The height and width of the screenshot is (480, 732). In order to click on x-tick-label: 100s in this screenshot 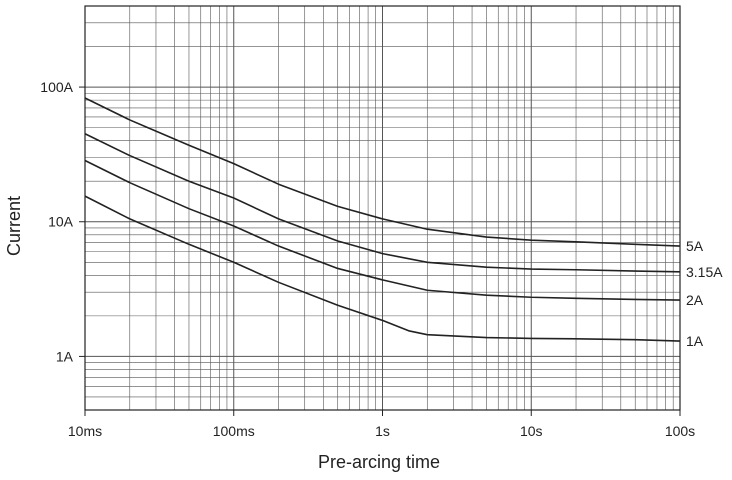, I will do `click(680, 431)`.